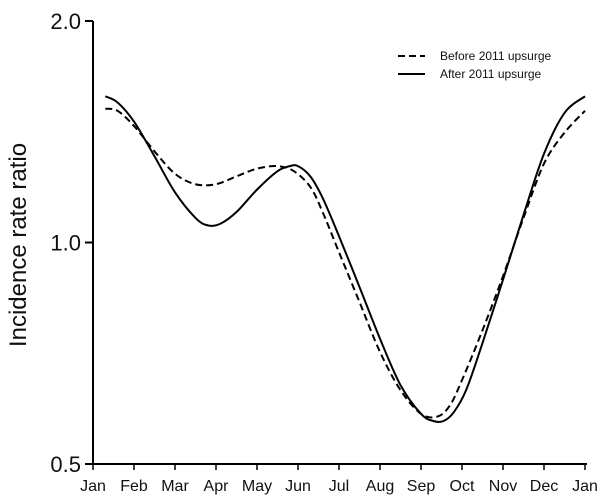 The width and height of the screenshot is (600, 497). I want to click on x-tick-label: Feb, so click(134, 486).